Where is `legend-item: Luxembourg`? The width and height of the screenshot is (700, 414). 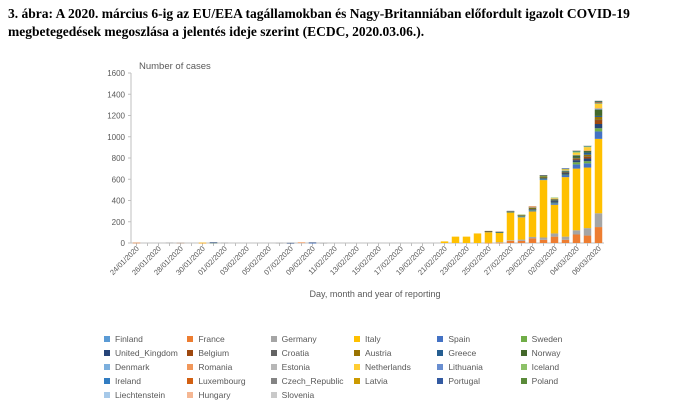
legend-item: Luxembourg is located at coordinates (228, 381).